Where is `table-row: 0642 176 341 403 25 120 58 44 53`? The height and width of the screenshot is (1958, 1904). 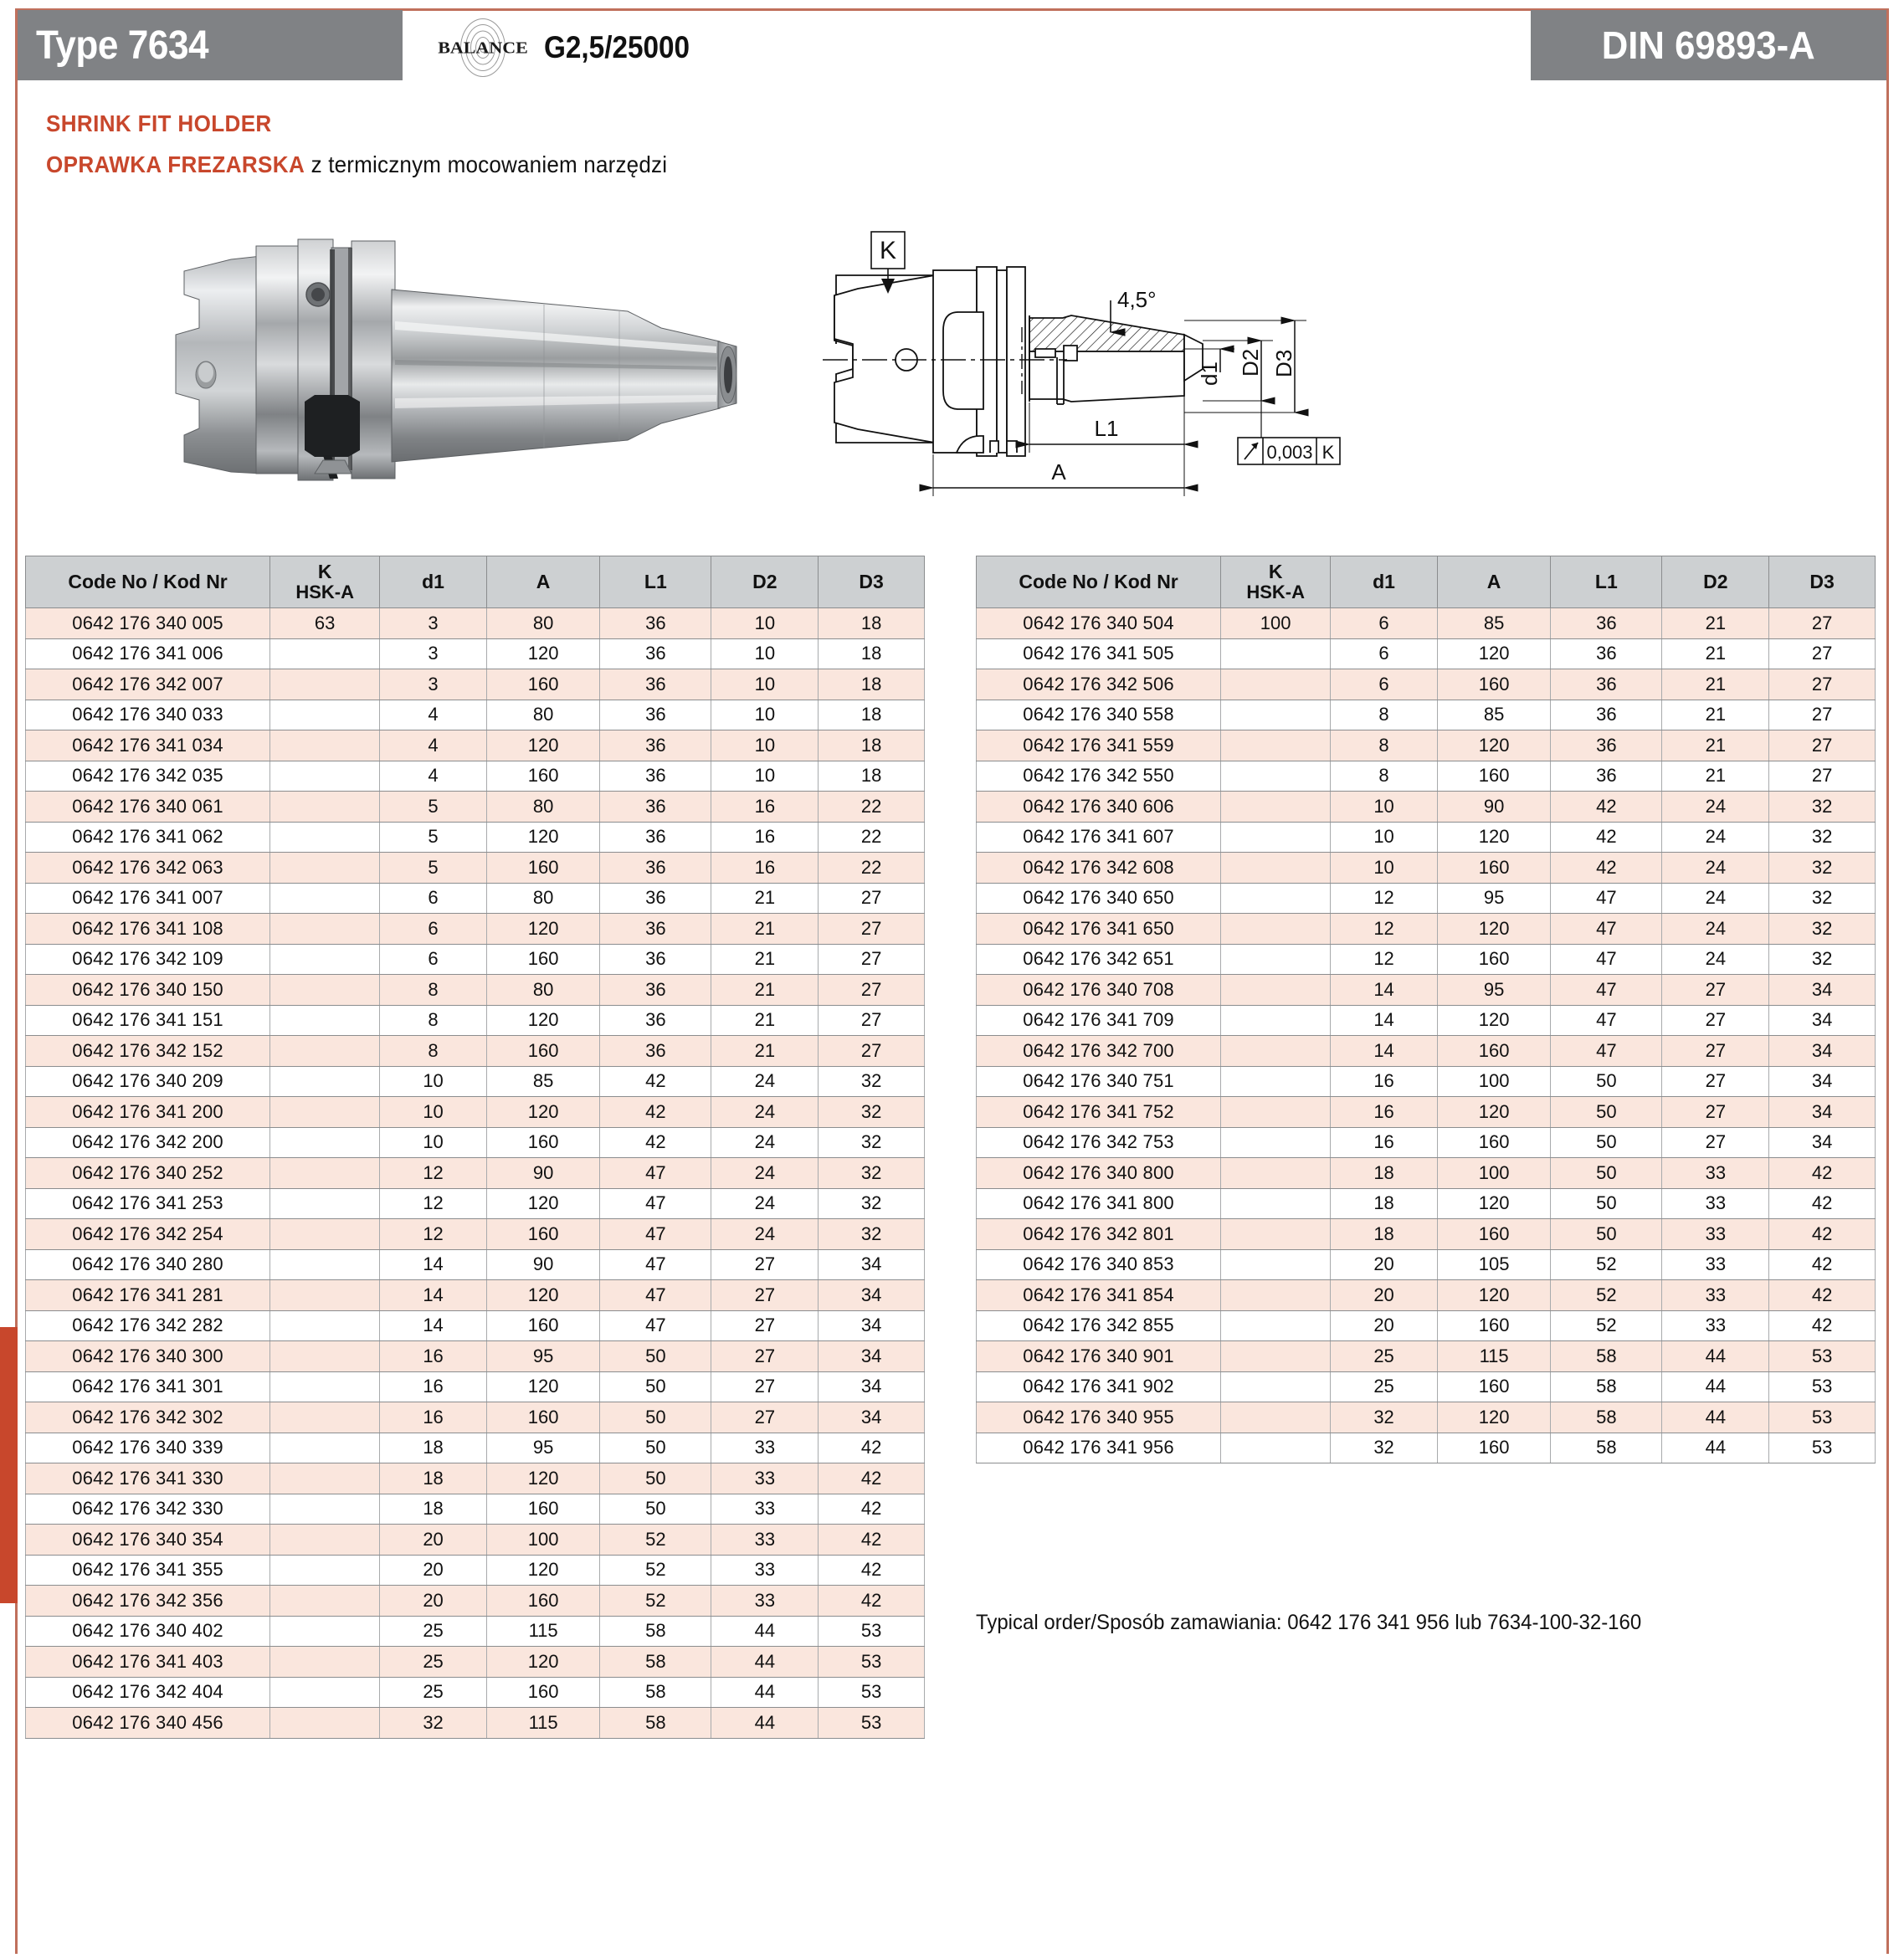 table-row: 0642 176 341 403 25 120 58 44 53 is located at coordinates (474, 1662).